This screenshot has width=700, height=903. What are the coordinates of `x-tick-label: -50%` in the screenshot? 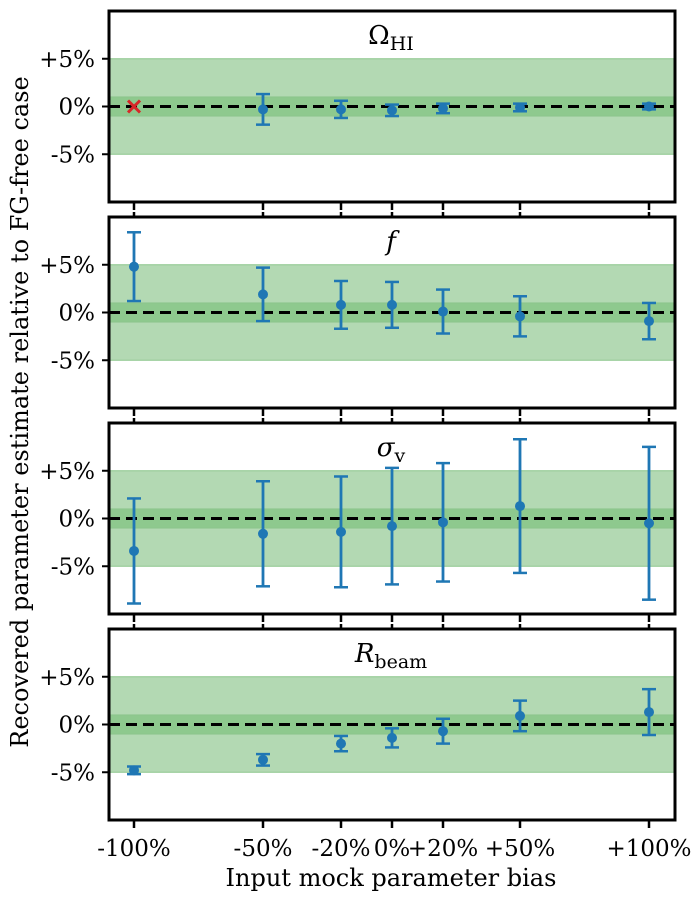 It's located at (263, 849).